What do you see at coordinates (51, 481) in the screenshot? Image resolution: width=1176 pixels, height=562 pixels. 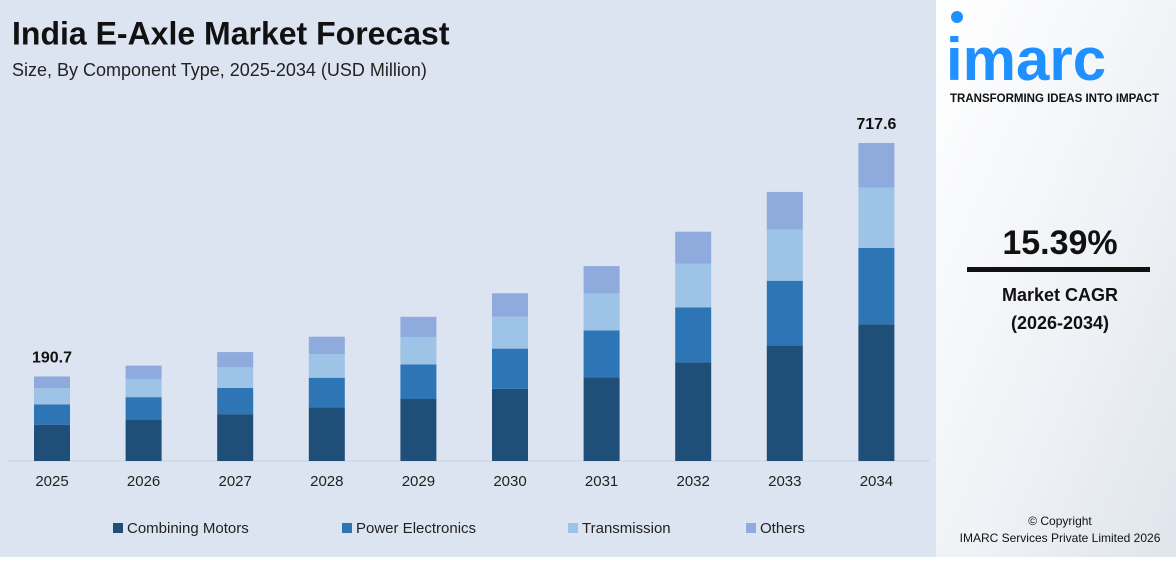 I see `x-tick-label: 2025` at bounding box center [51, 481].